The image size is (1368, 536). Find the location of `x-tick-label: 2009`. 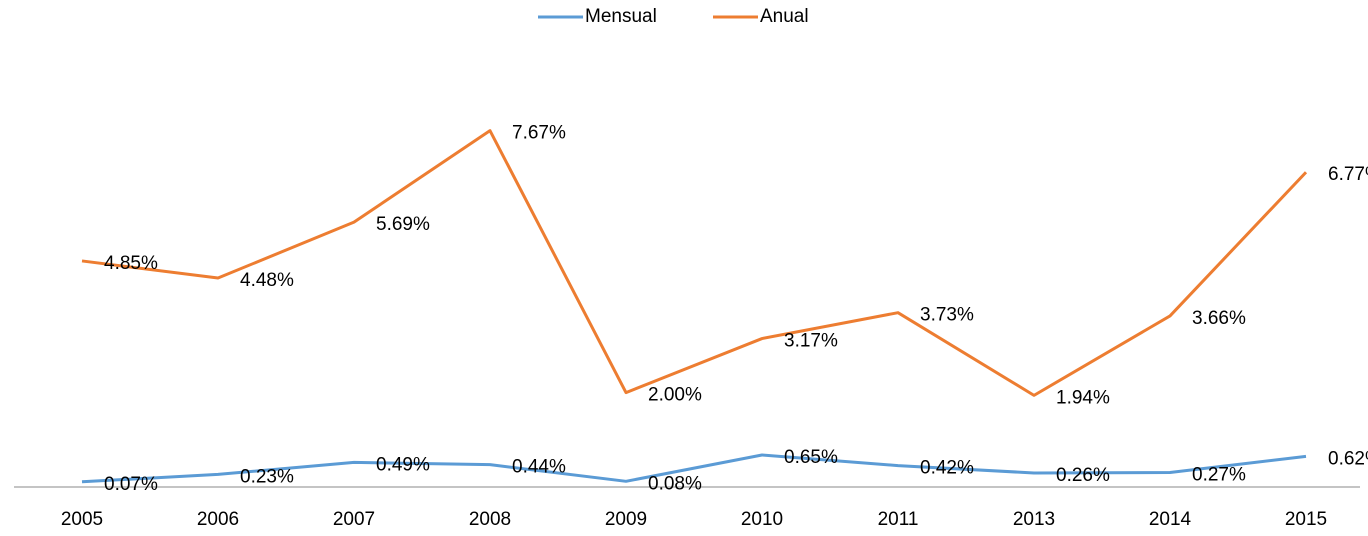

x-tick-label: 2009 is located at coordinates (626, 519).